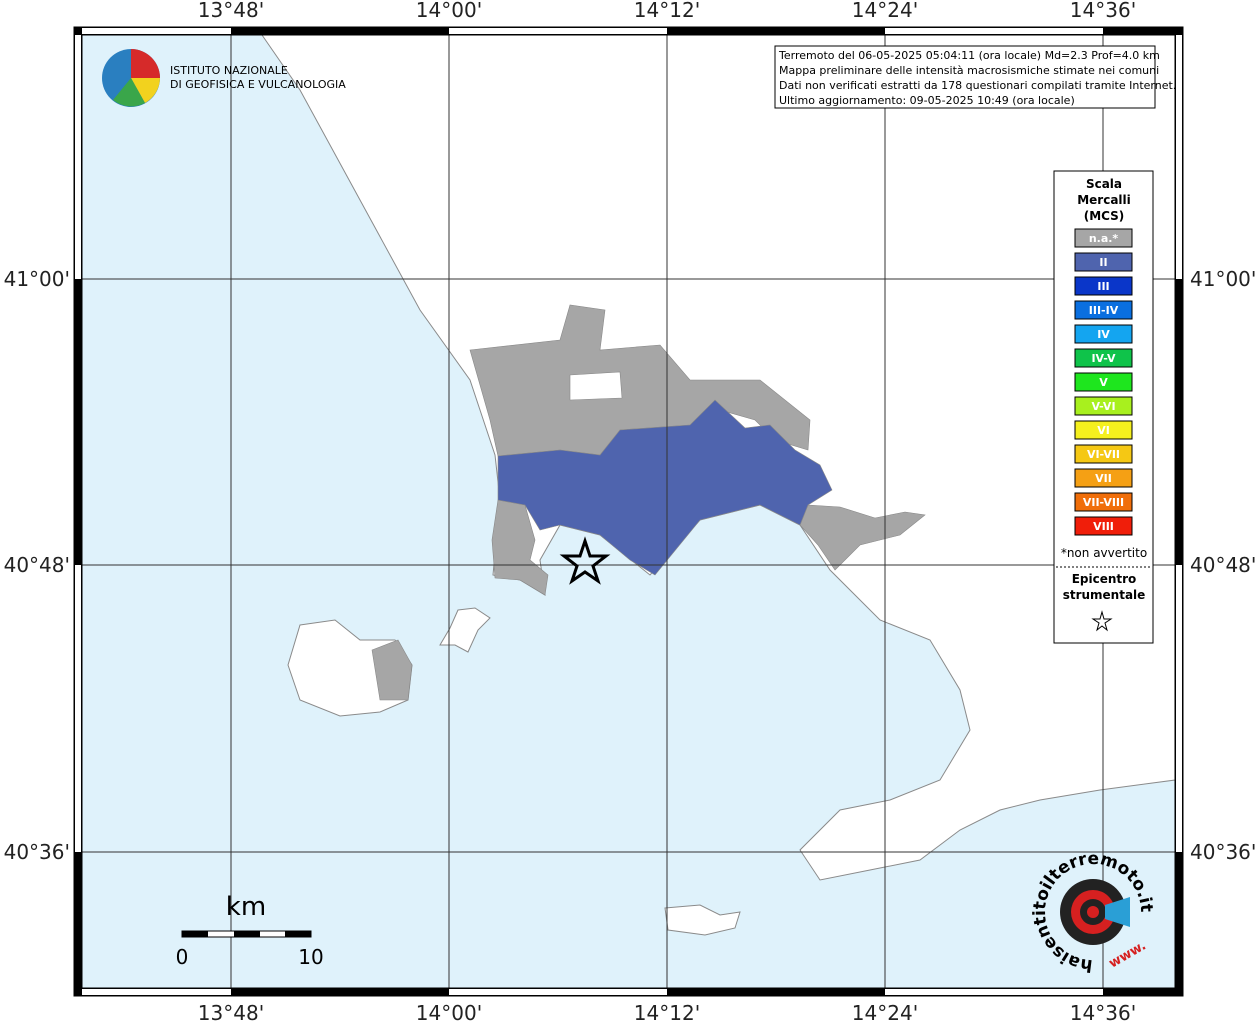 The image size is (1256, 1024). I want to click on legend-label: IV, so click(1103, 334).